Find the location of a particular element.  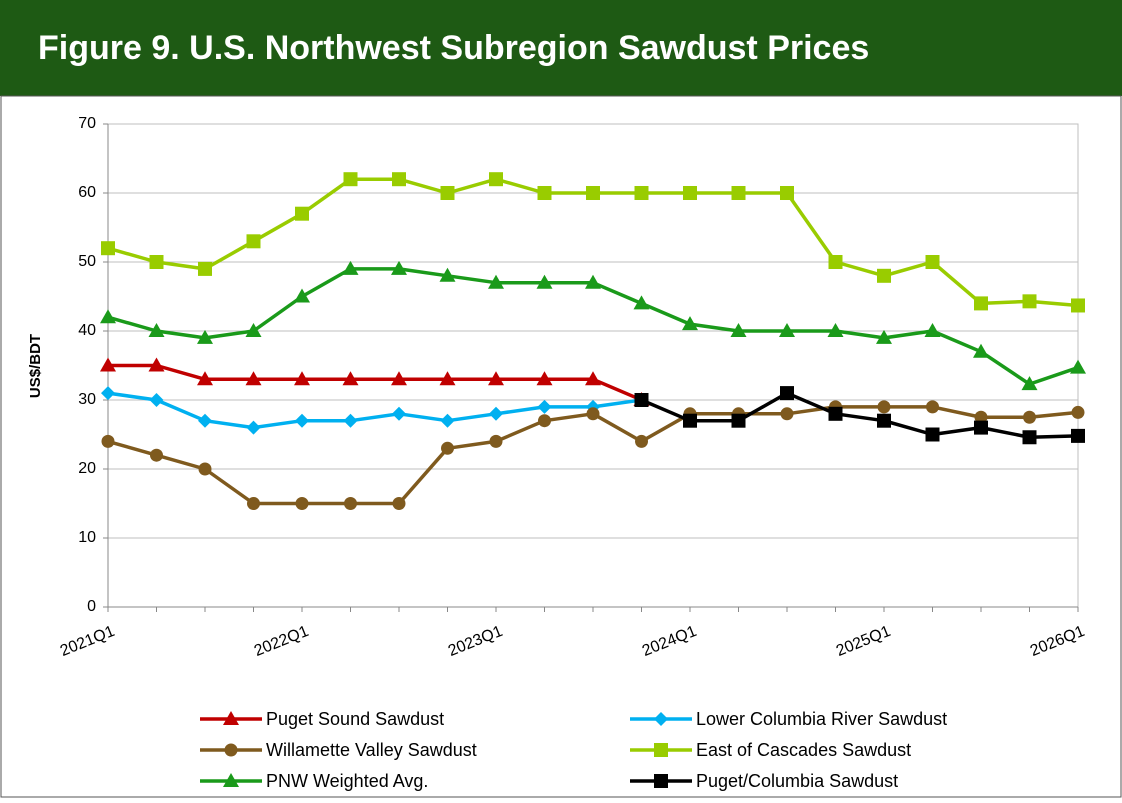

y-tick-label: 0 is located at coordinates (91, 606).